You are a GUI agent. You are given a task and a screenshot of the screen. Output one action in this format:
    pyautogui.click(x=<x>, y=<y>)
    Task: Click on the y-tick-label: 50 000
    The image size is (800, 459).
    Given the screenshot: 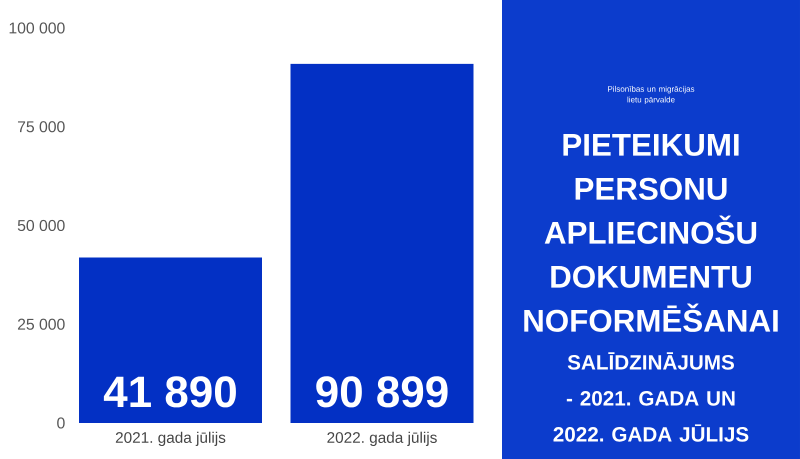 What is the action you would take?
    pyautogui.click(x=41, y=226)
    